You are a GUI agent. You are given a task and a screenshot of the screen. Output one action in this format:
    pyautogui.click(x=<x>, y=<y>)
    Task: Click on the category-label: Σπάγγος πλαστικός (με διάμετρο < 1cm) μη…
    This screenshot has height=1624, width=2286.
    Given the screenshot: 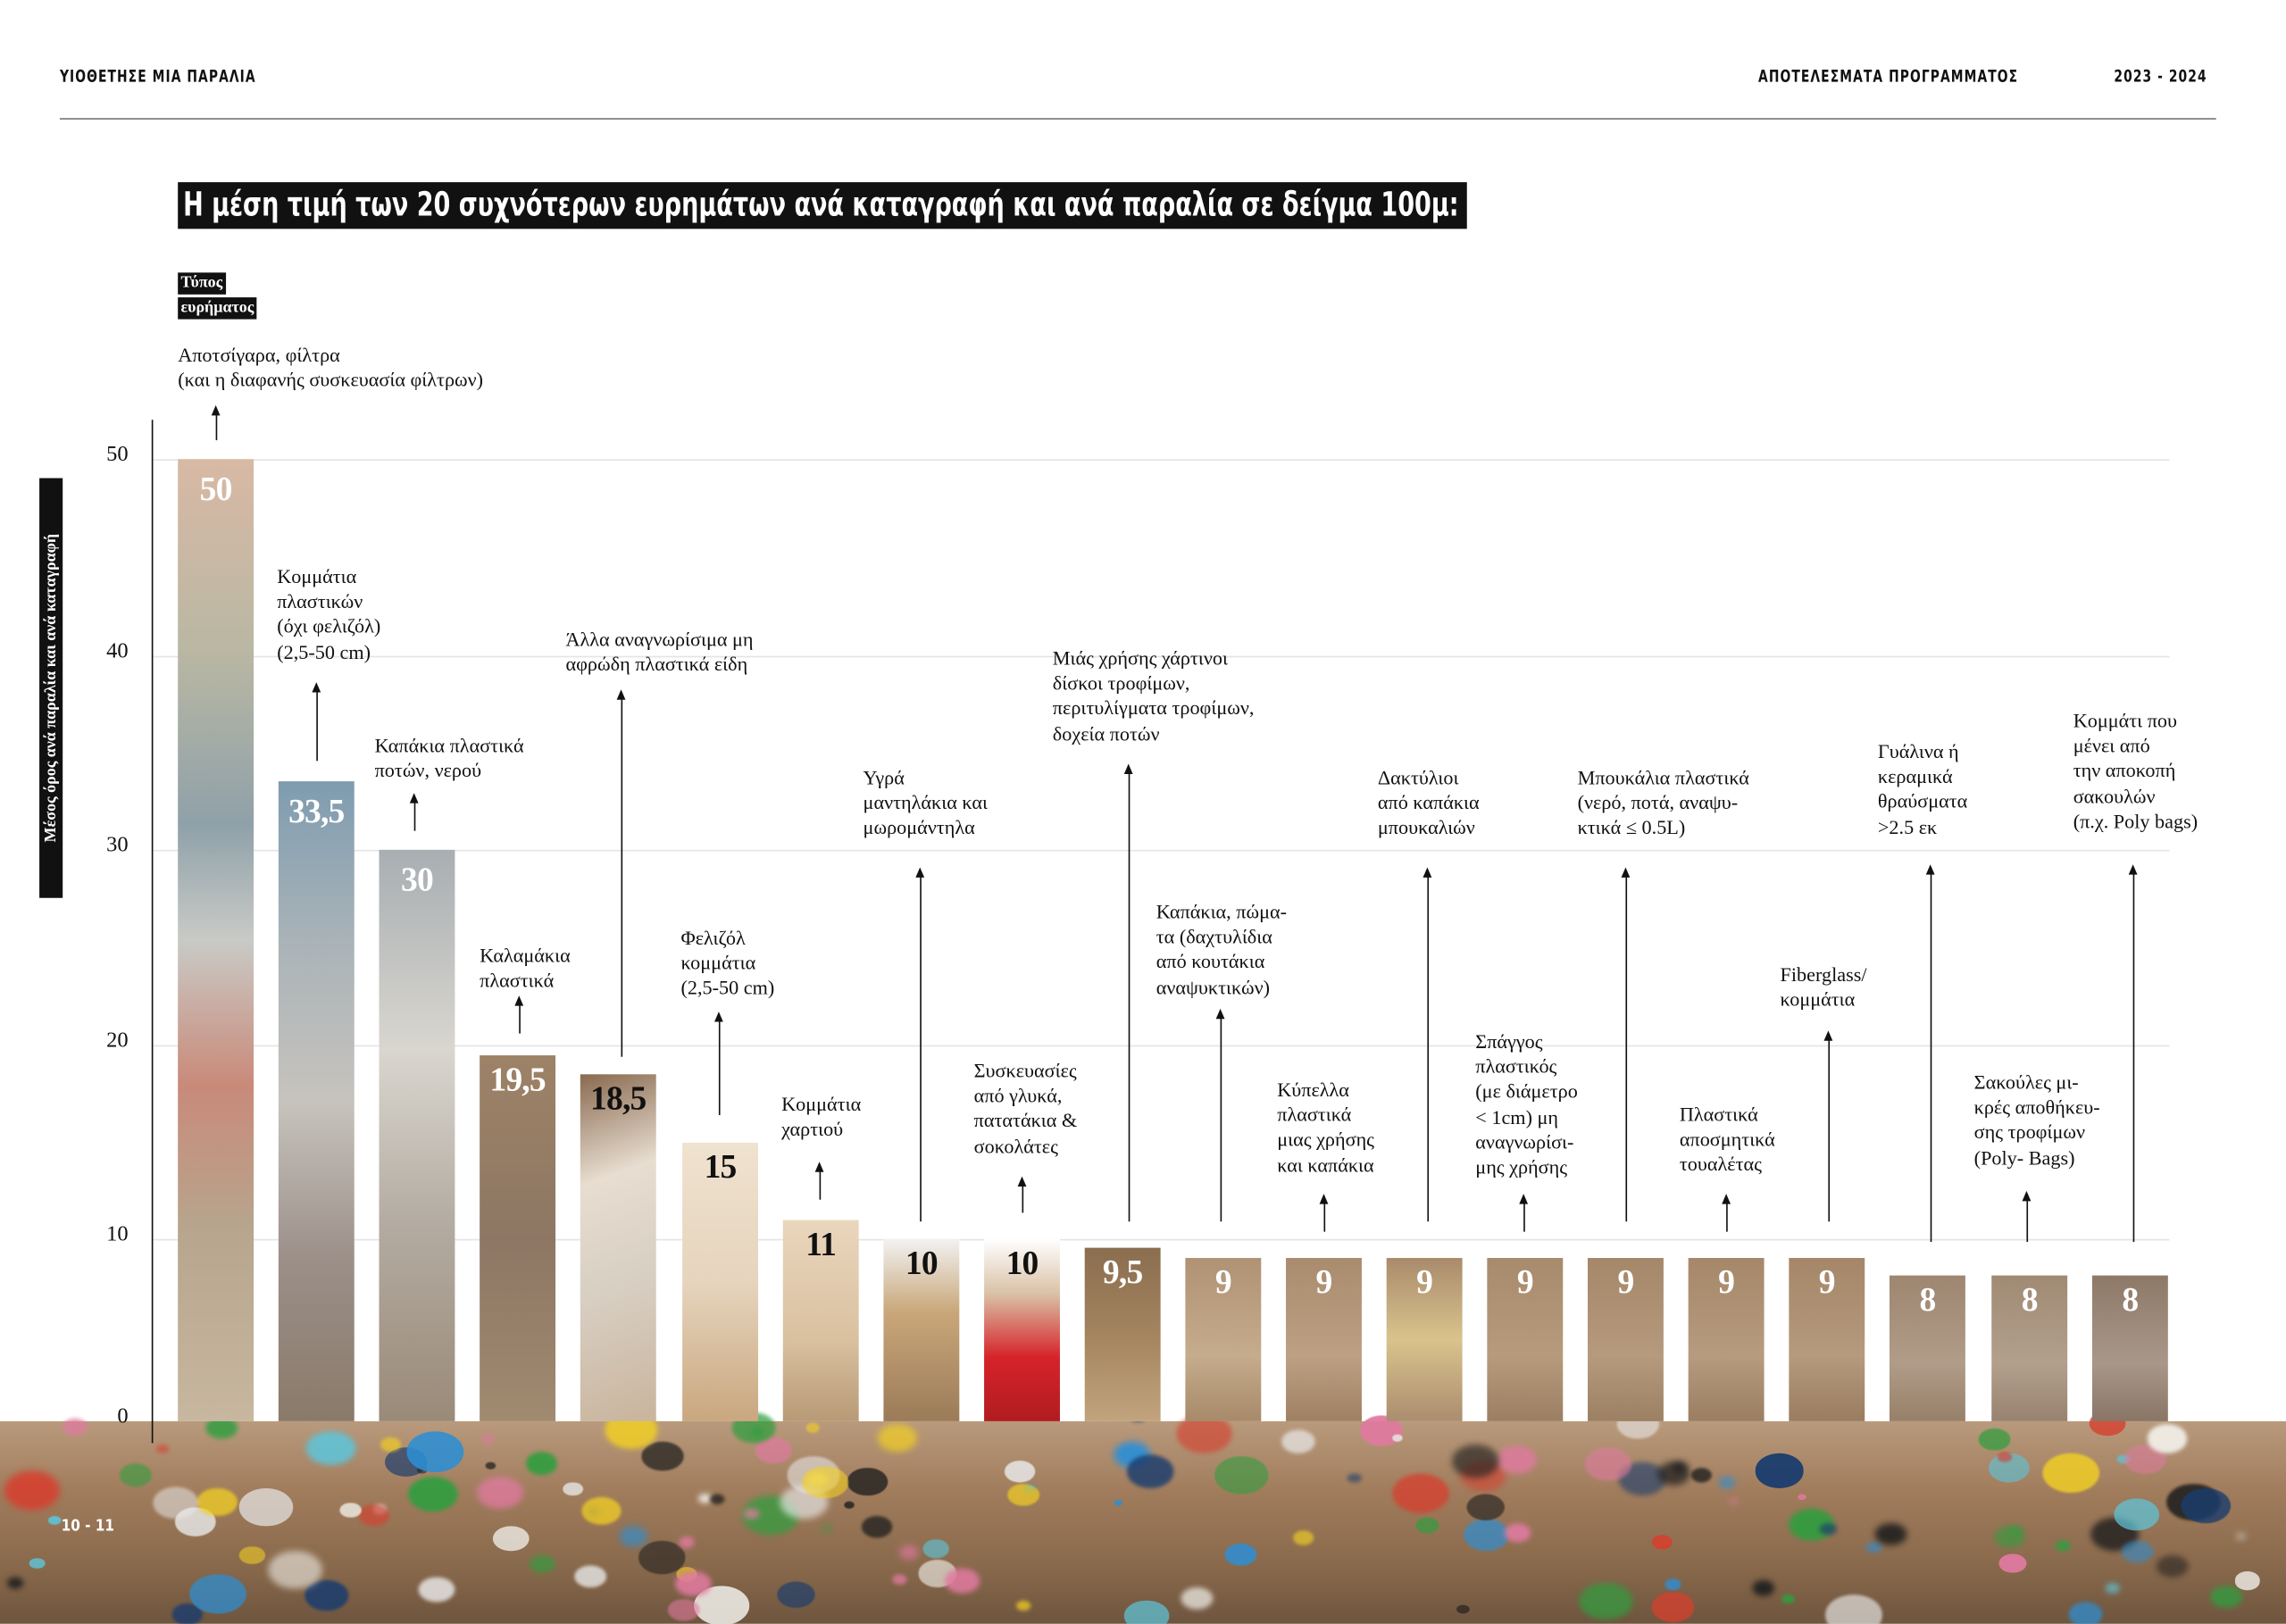 What is the action you would take?
    pyautogui.click(x=1526, y=1104)
    